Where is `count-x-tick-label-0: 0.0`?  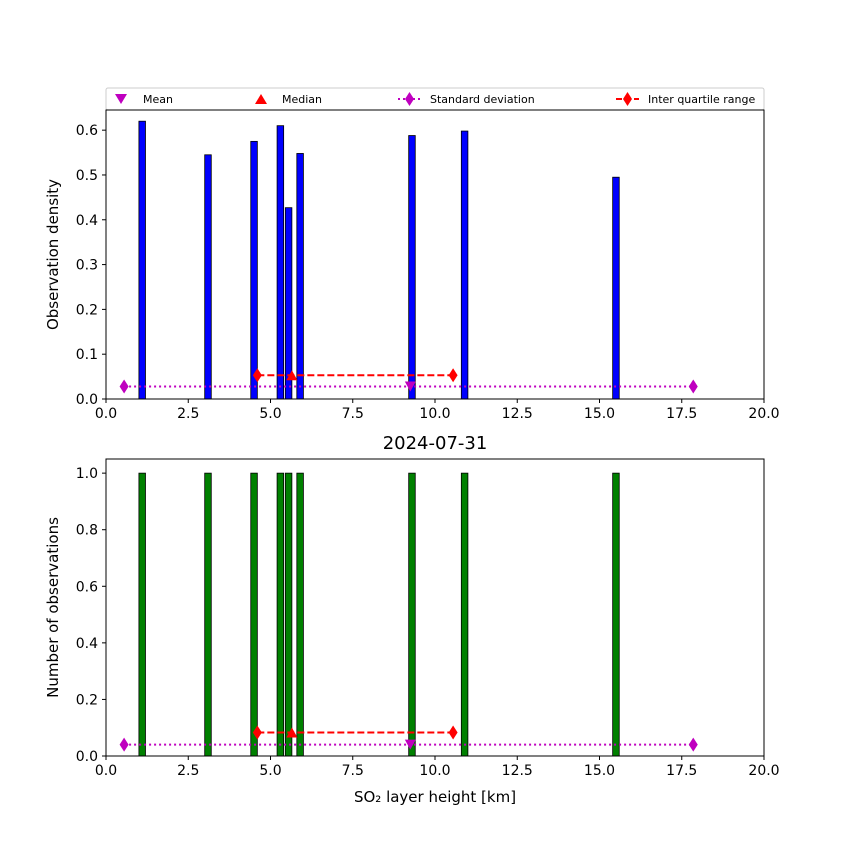
count-x-tick-label-0: 0.0 is located at coordinates (106, 771).